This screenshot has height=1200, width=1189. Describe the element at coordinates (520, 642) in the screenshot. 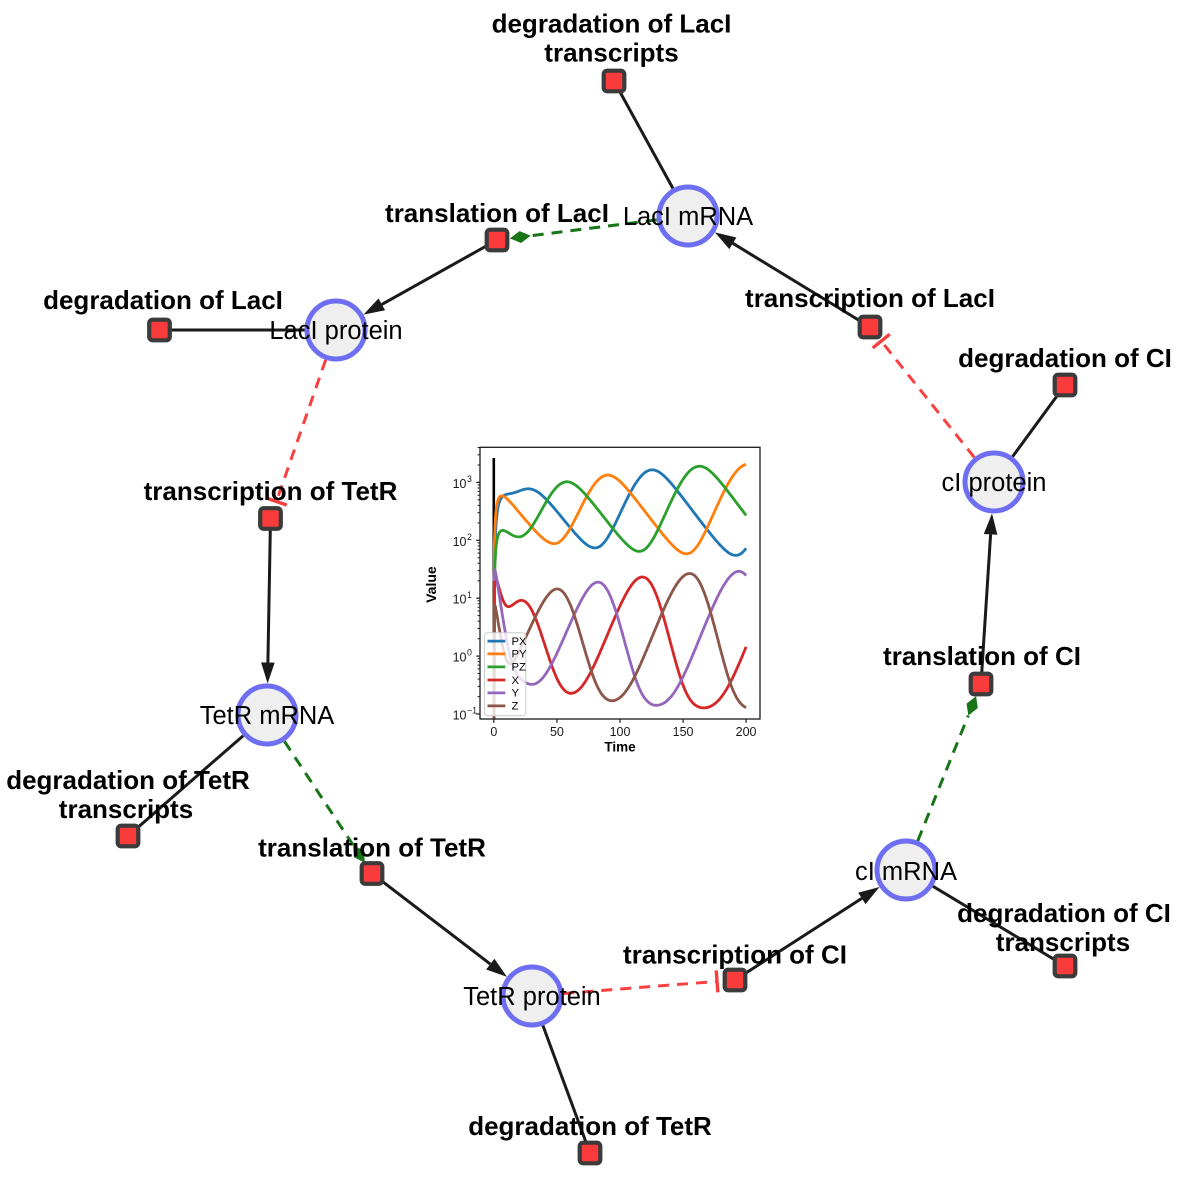

I see `svg-text: PX` at that location.